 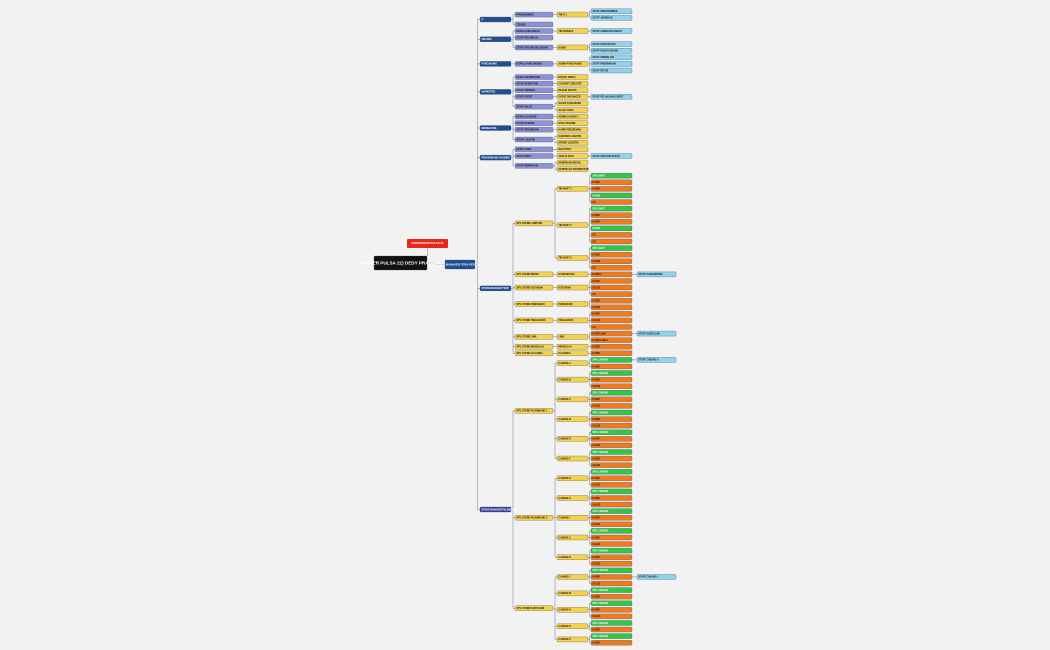 What do you see at coordinates (566, 110) in the screenshot?
I see `node-label: SALES TOKO` at bounding box center [566, 110].